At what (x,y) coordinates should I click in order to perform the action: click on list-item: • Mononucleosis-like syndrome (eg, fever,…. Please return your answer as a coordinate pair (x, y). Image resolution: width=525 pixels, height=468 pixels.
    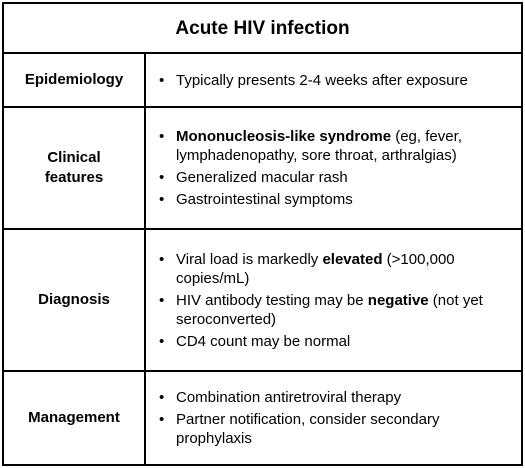
    Looking at the image, I should click on (310, 146).